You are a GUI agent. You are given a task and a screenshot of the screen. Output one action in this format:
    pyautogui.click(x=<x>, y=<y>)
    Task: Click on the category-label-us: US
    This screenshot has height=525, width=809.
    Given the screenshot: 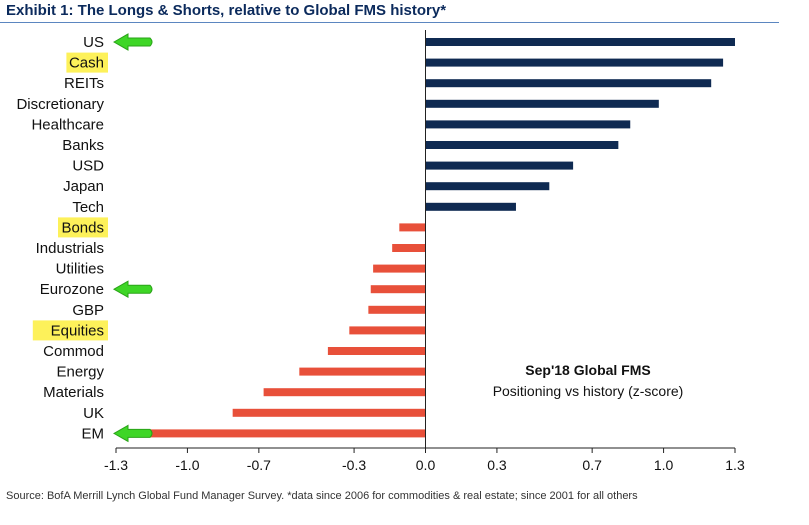 What is the action you would take?
    pyautogui.click(x=93, y=42)
    